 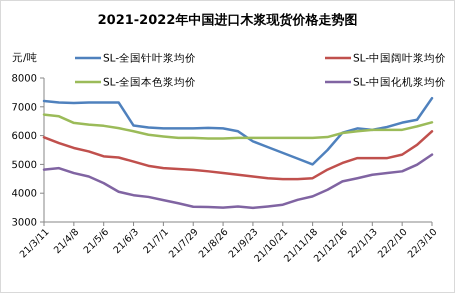 I want to click on y-tick-label: 6000, so click(x=24, y=136).